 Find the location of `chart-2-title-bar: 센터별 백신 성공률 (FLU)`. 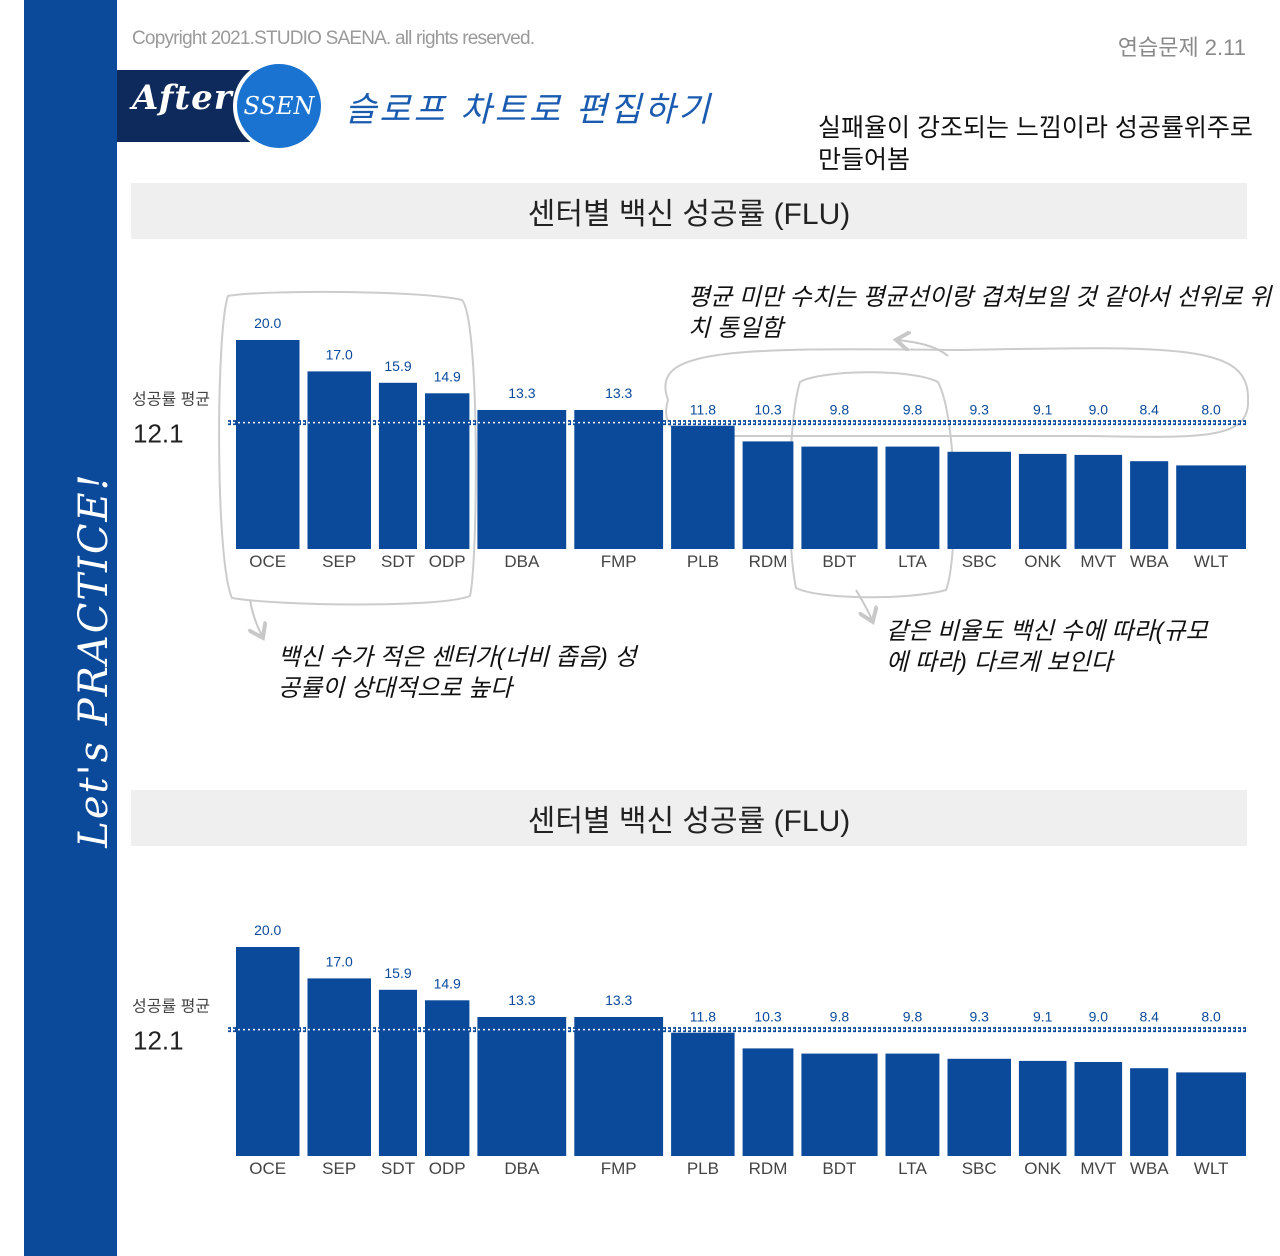

chart-2-title-bar: 센터별 백신 성공률 (FLU) is located at coordinates (689, 818).